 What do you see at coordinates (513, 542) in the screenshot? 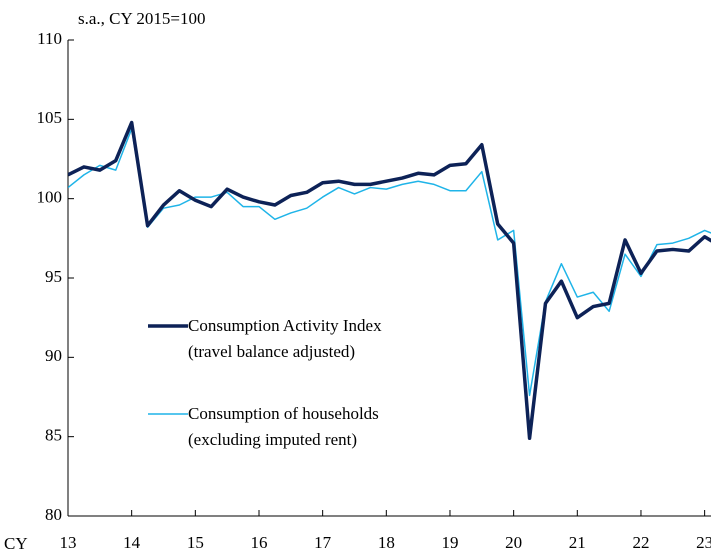
I see `x-tick-label: 20` at bounding box center [513, 542].